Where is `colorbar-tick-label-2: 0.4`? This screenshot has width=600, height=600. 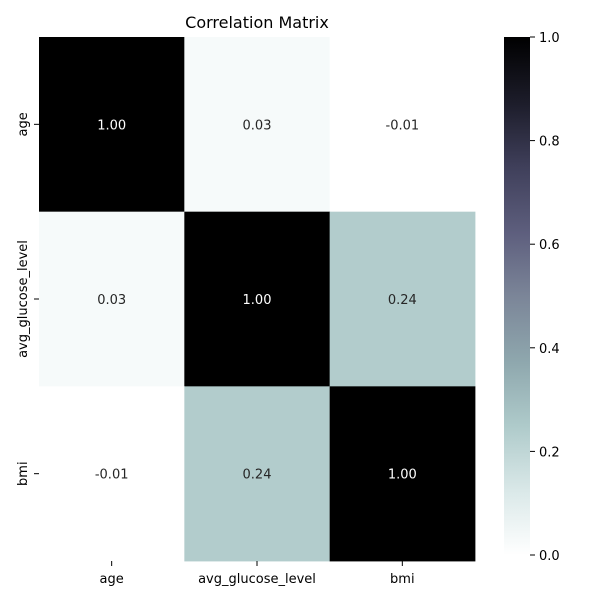
colorbar-tick-label-2: 0.4 is located at coordinates (549, 349).